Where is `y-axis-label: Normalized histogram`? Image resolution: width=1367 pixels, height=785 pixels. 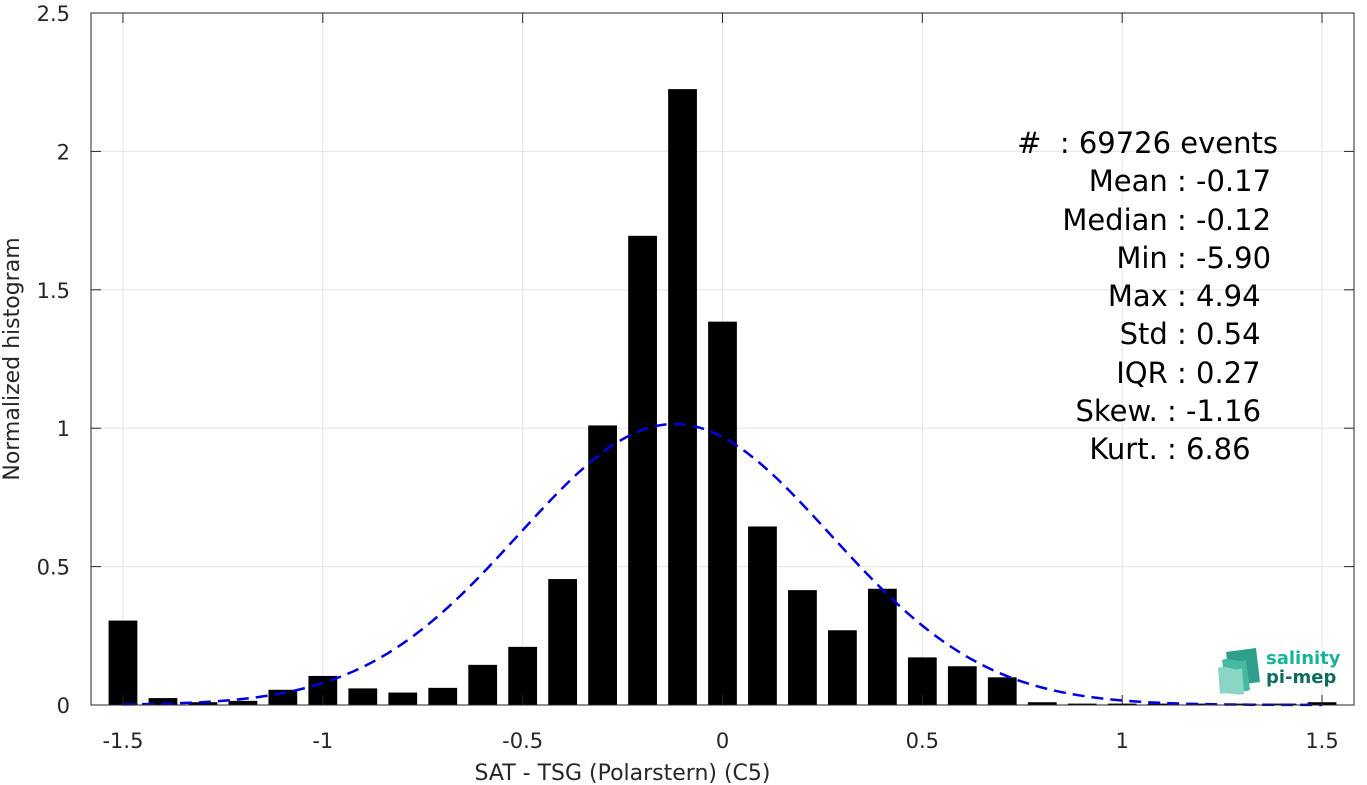
y-axis-label: Normalized histogram is located at coordinates (12, 358).